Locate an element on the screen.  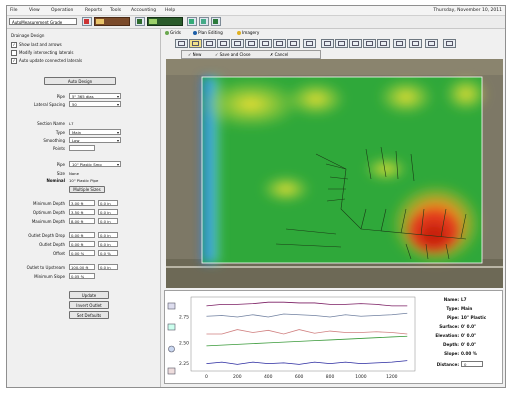
toolbar-button-dropdown is located at coordinates (87, 21).